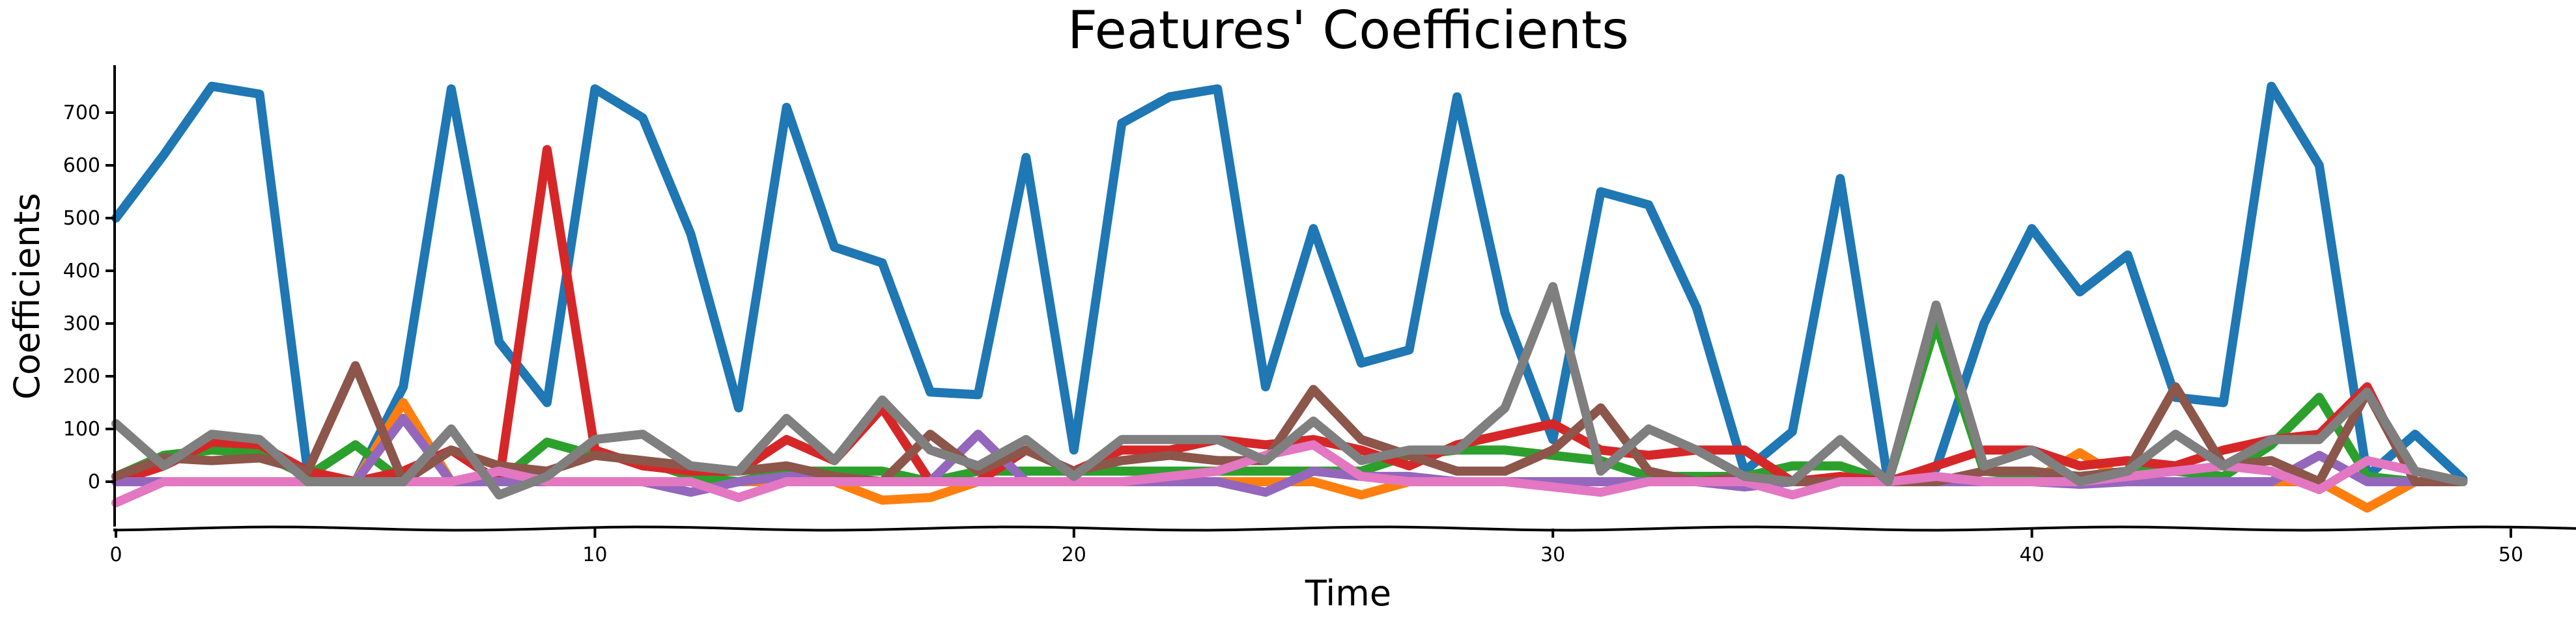  Describe the element at coordinates (2032, 555) in the screenshot. I see `x-tick-label: 40` at that location.